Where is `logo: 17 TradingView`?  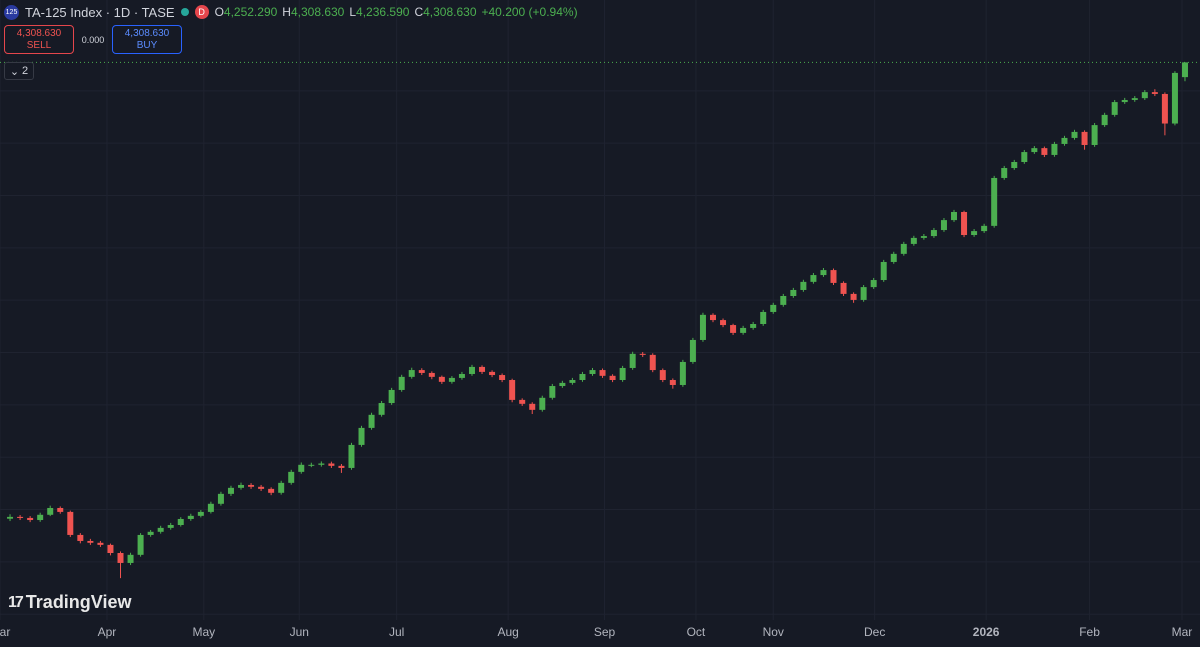
logo: 17 TradingView is located at coordinates (70, 602).